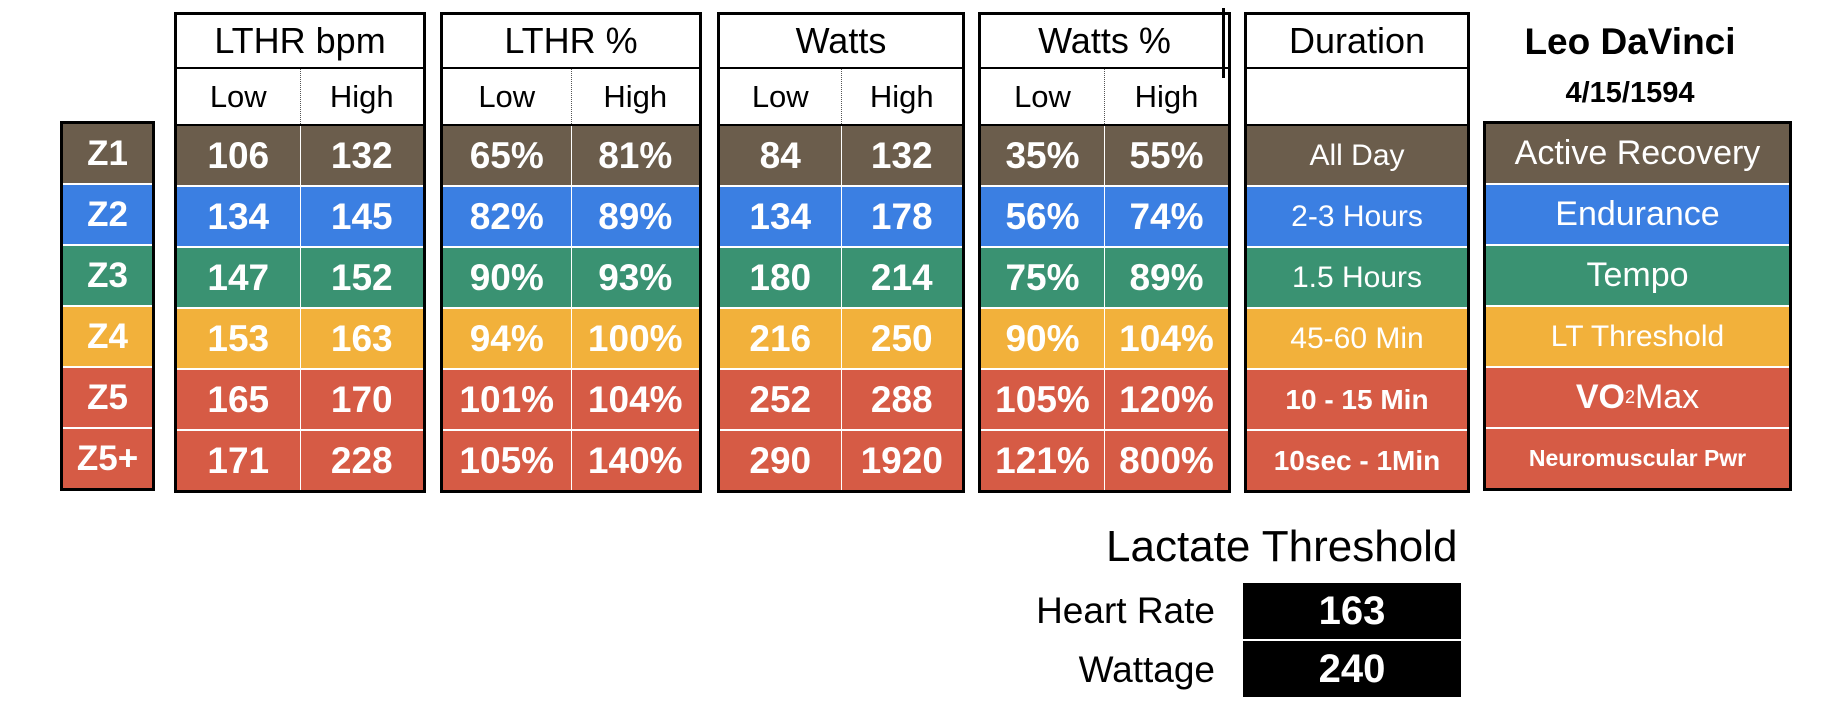 This screenshot has height=706, width=1840. What do you see at coordinates (107, 153) in the screenshot?
I see `zone-label: Z1` at bounding box center [107, 153].